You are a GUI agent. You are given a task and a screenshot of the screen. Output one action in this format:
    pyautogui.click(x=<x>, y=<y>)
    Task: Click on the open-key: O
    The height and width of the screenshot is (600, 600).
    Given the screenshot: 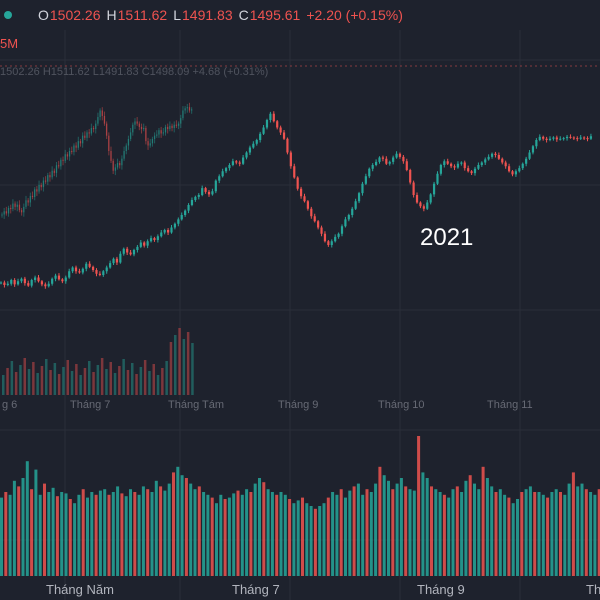 What is the action you would take?
    pyautogui.click(x=43, y=15)
    